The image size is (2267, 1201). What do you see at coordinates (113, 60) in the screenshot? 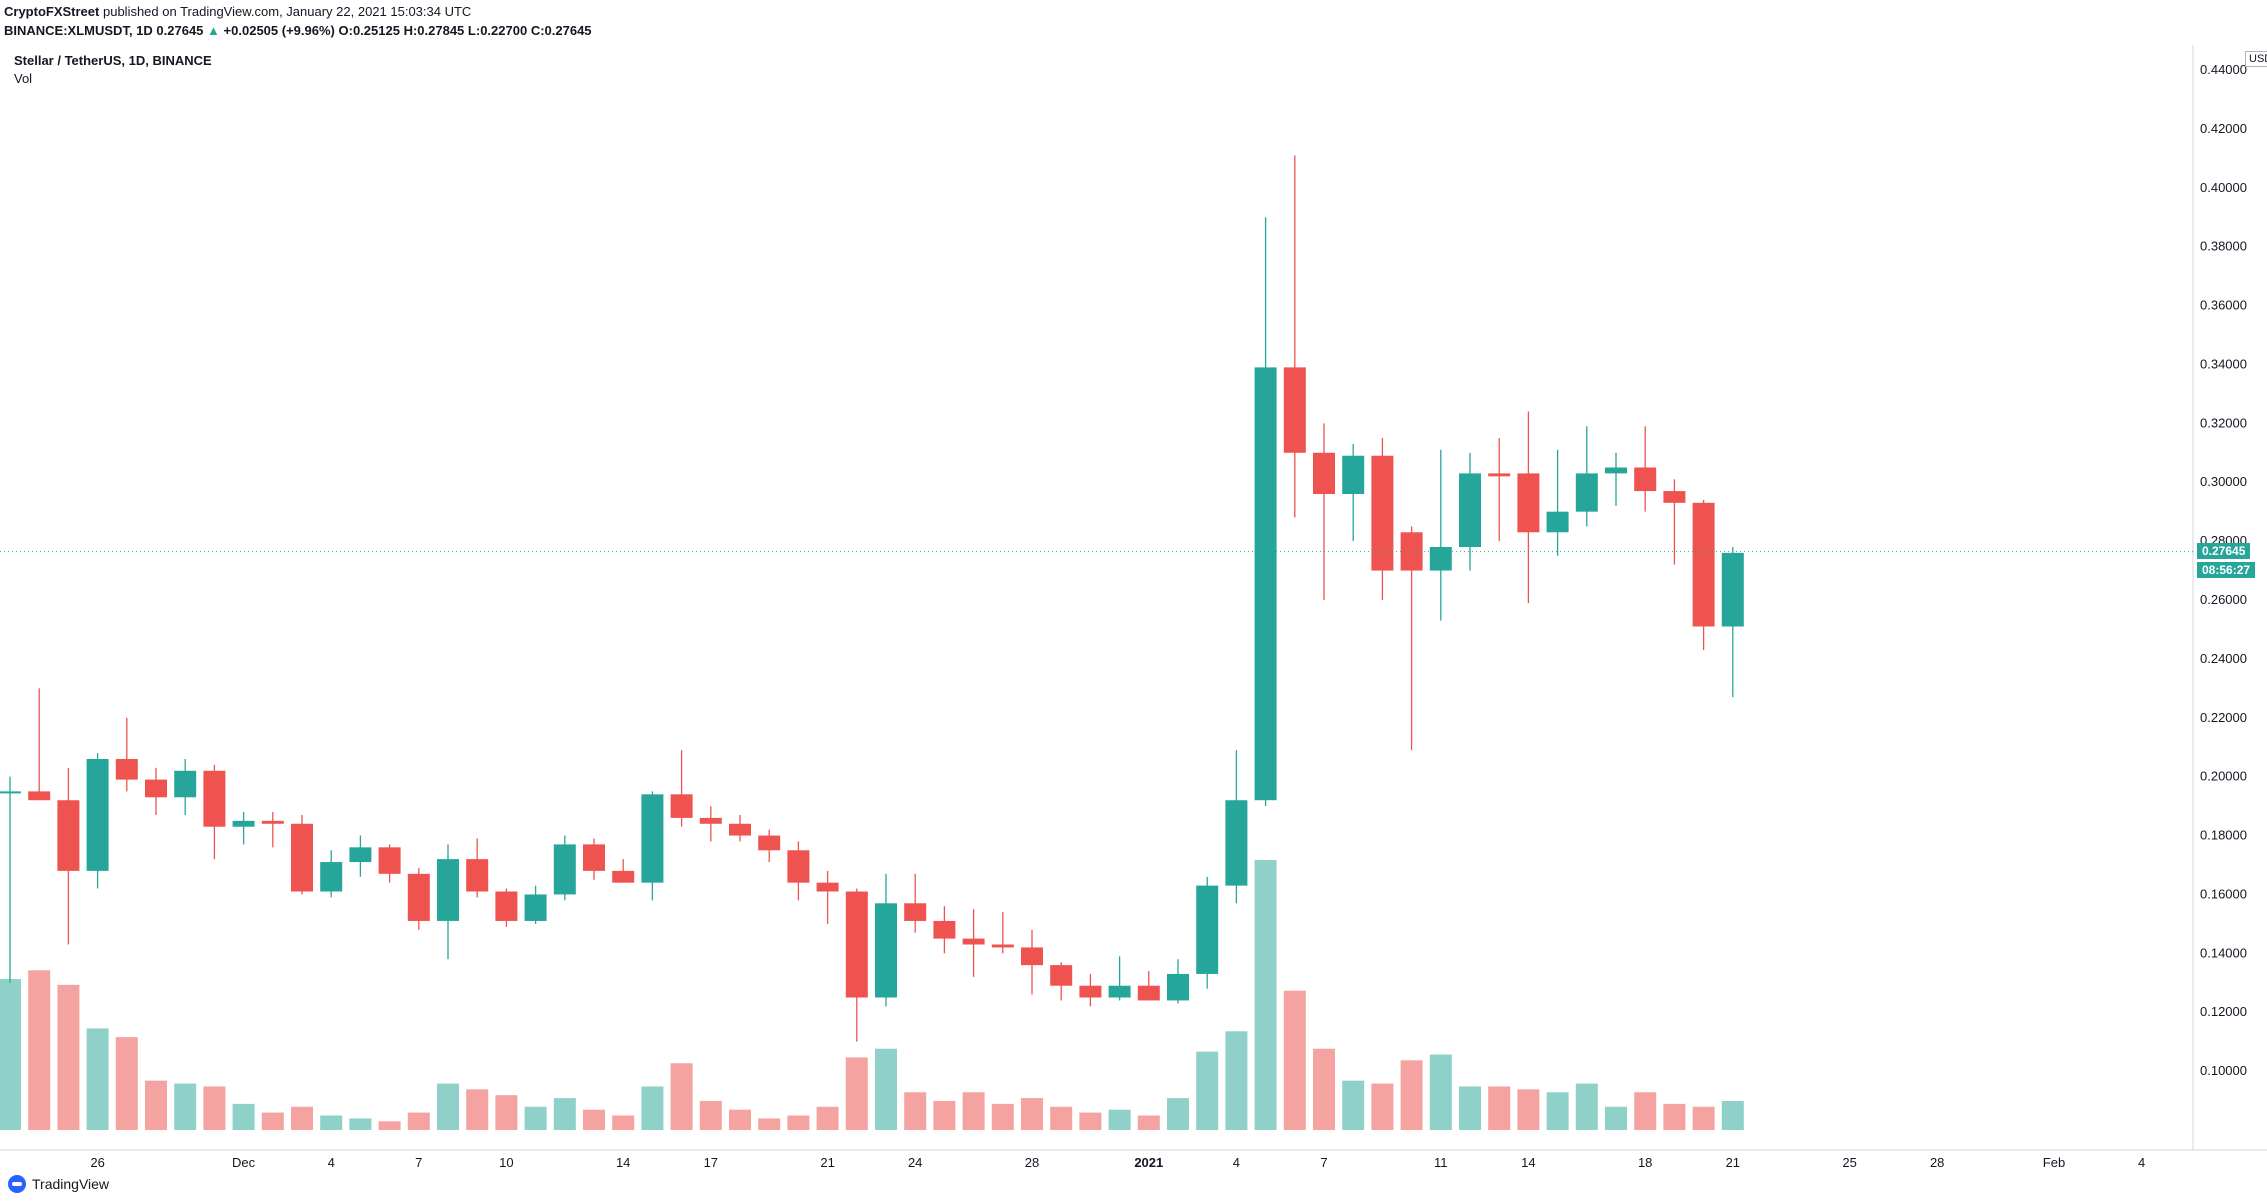
I see `series-title: Stellar / TetherUS, 1D, BINANCE` at bounding box center [113, 60].